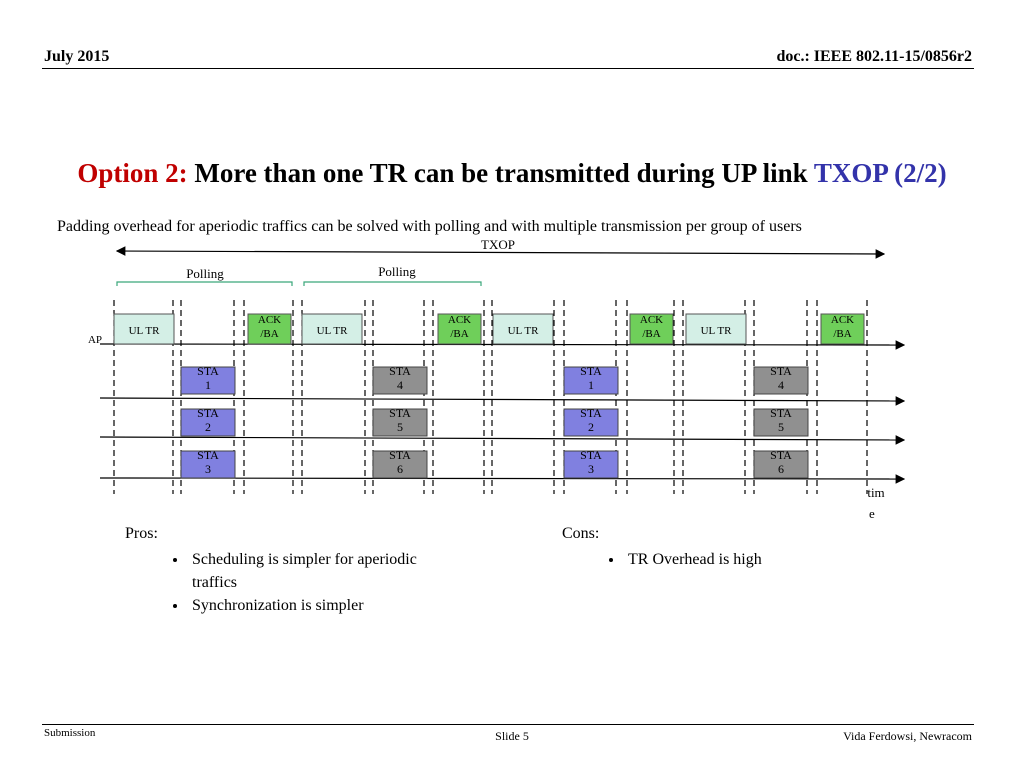 This screenshot has width=1024, height=768. Describe the element at coordinates (508, 68) in the screenshot. I see `header-rule` at that location.